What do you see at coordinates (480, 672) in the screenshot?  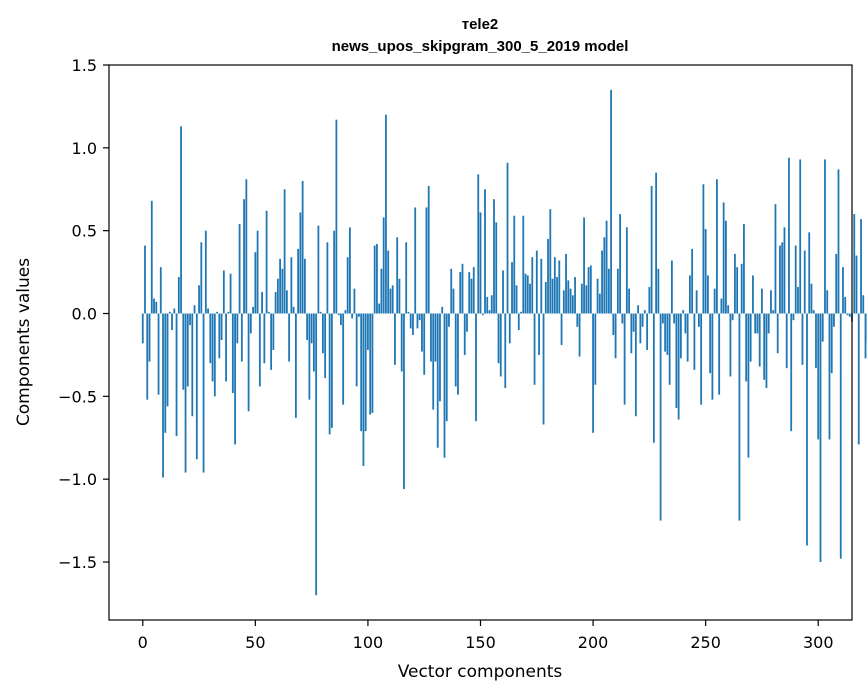 I see `x-axis-label: Vector components` at bounding box center [480, 672].